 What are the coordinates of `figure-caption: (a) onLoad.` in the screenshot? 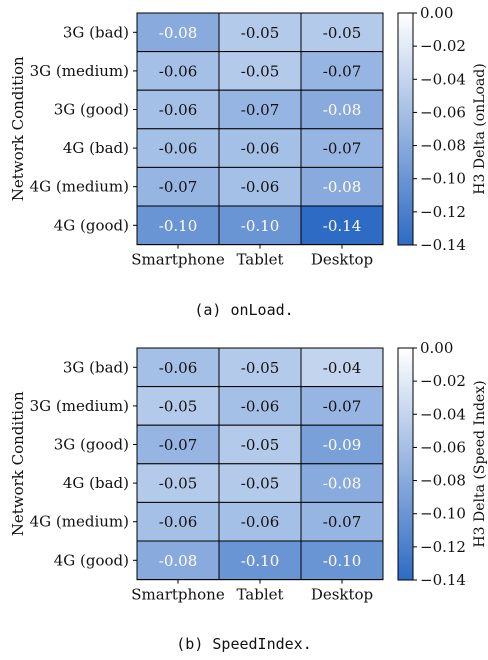 It's located at (243, 310).